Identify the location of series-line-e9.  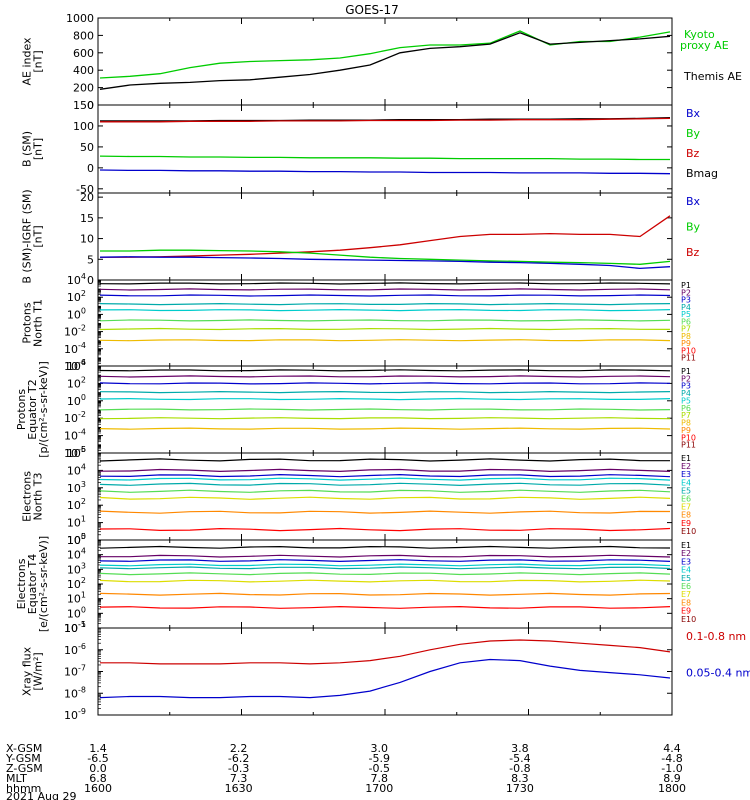
(385, 529).